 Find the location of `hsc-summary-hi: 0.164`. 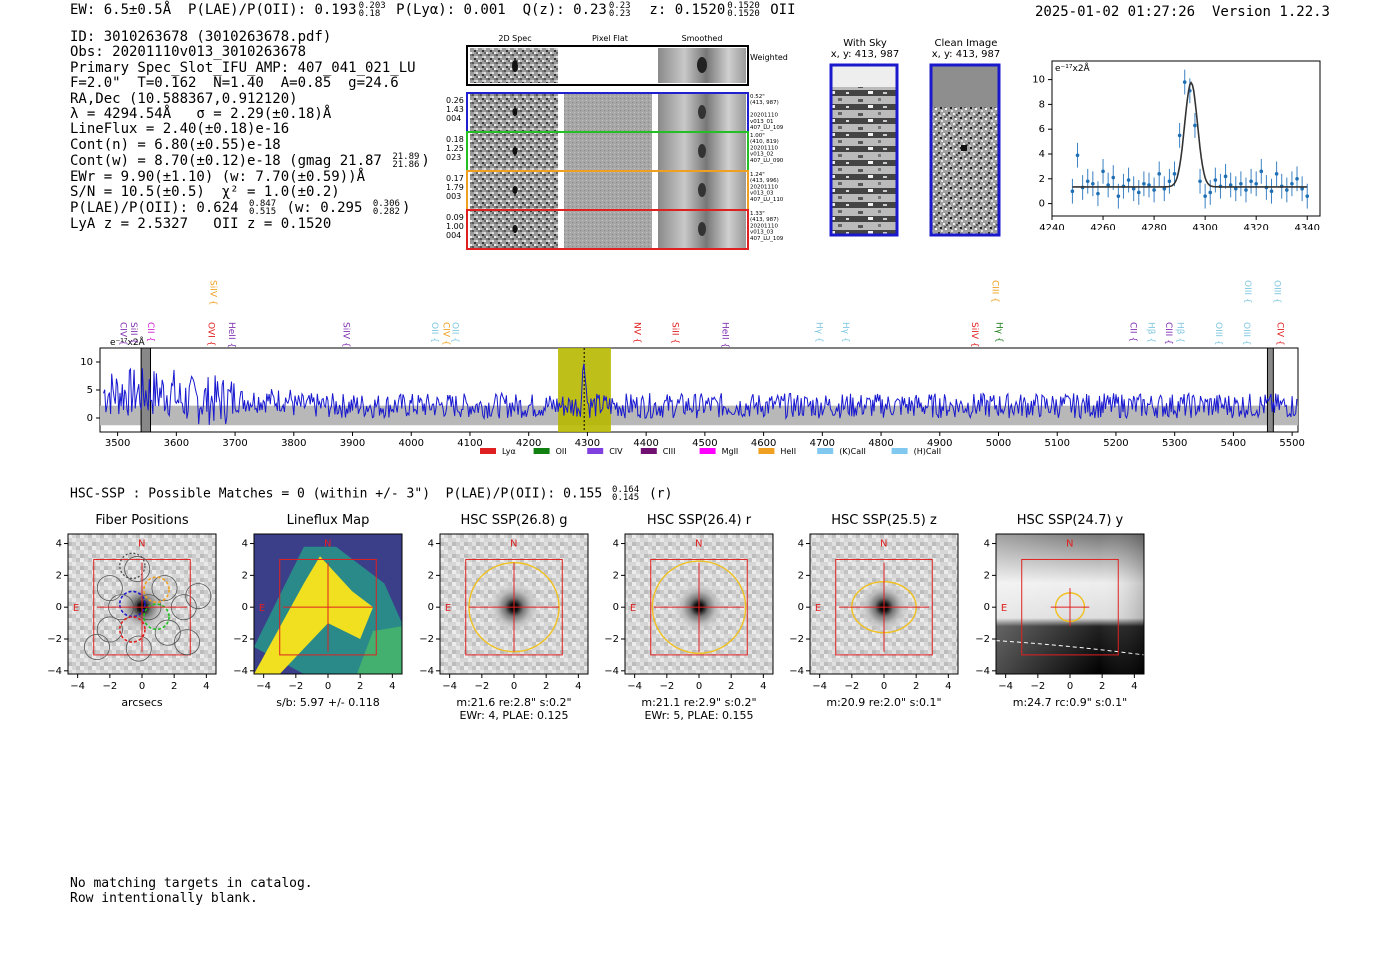

hsc-summary-hi: 0.164 is located at coordinates (626, 490).